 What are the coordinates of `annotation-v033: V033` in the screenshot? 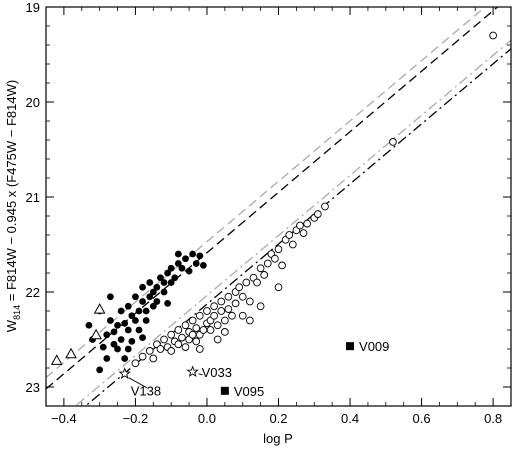 It's located at (217, 372).